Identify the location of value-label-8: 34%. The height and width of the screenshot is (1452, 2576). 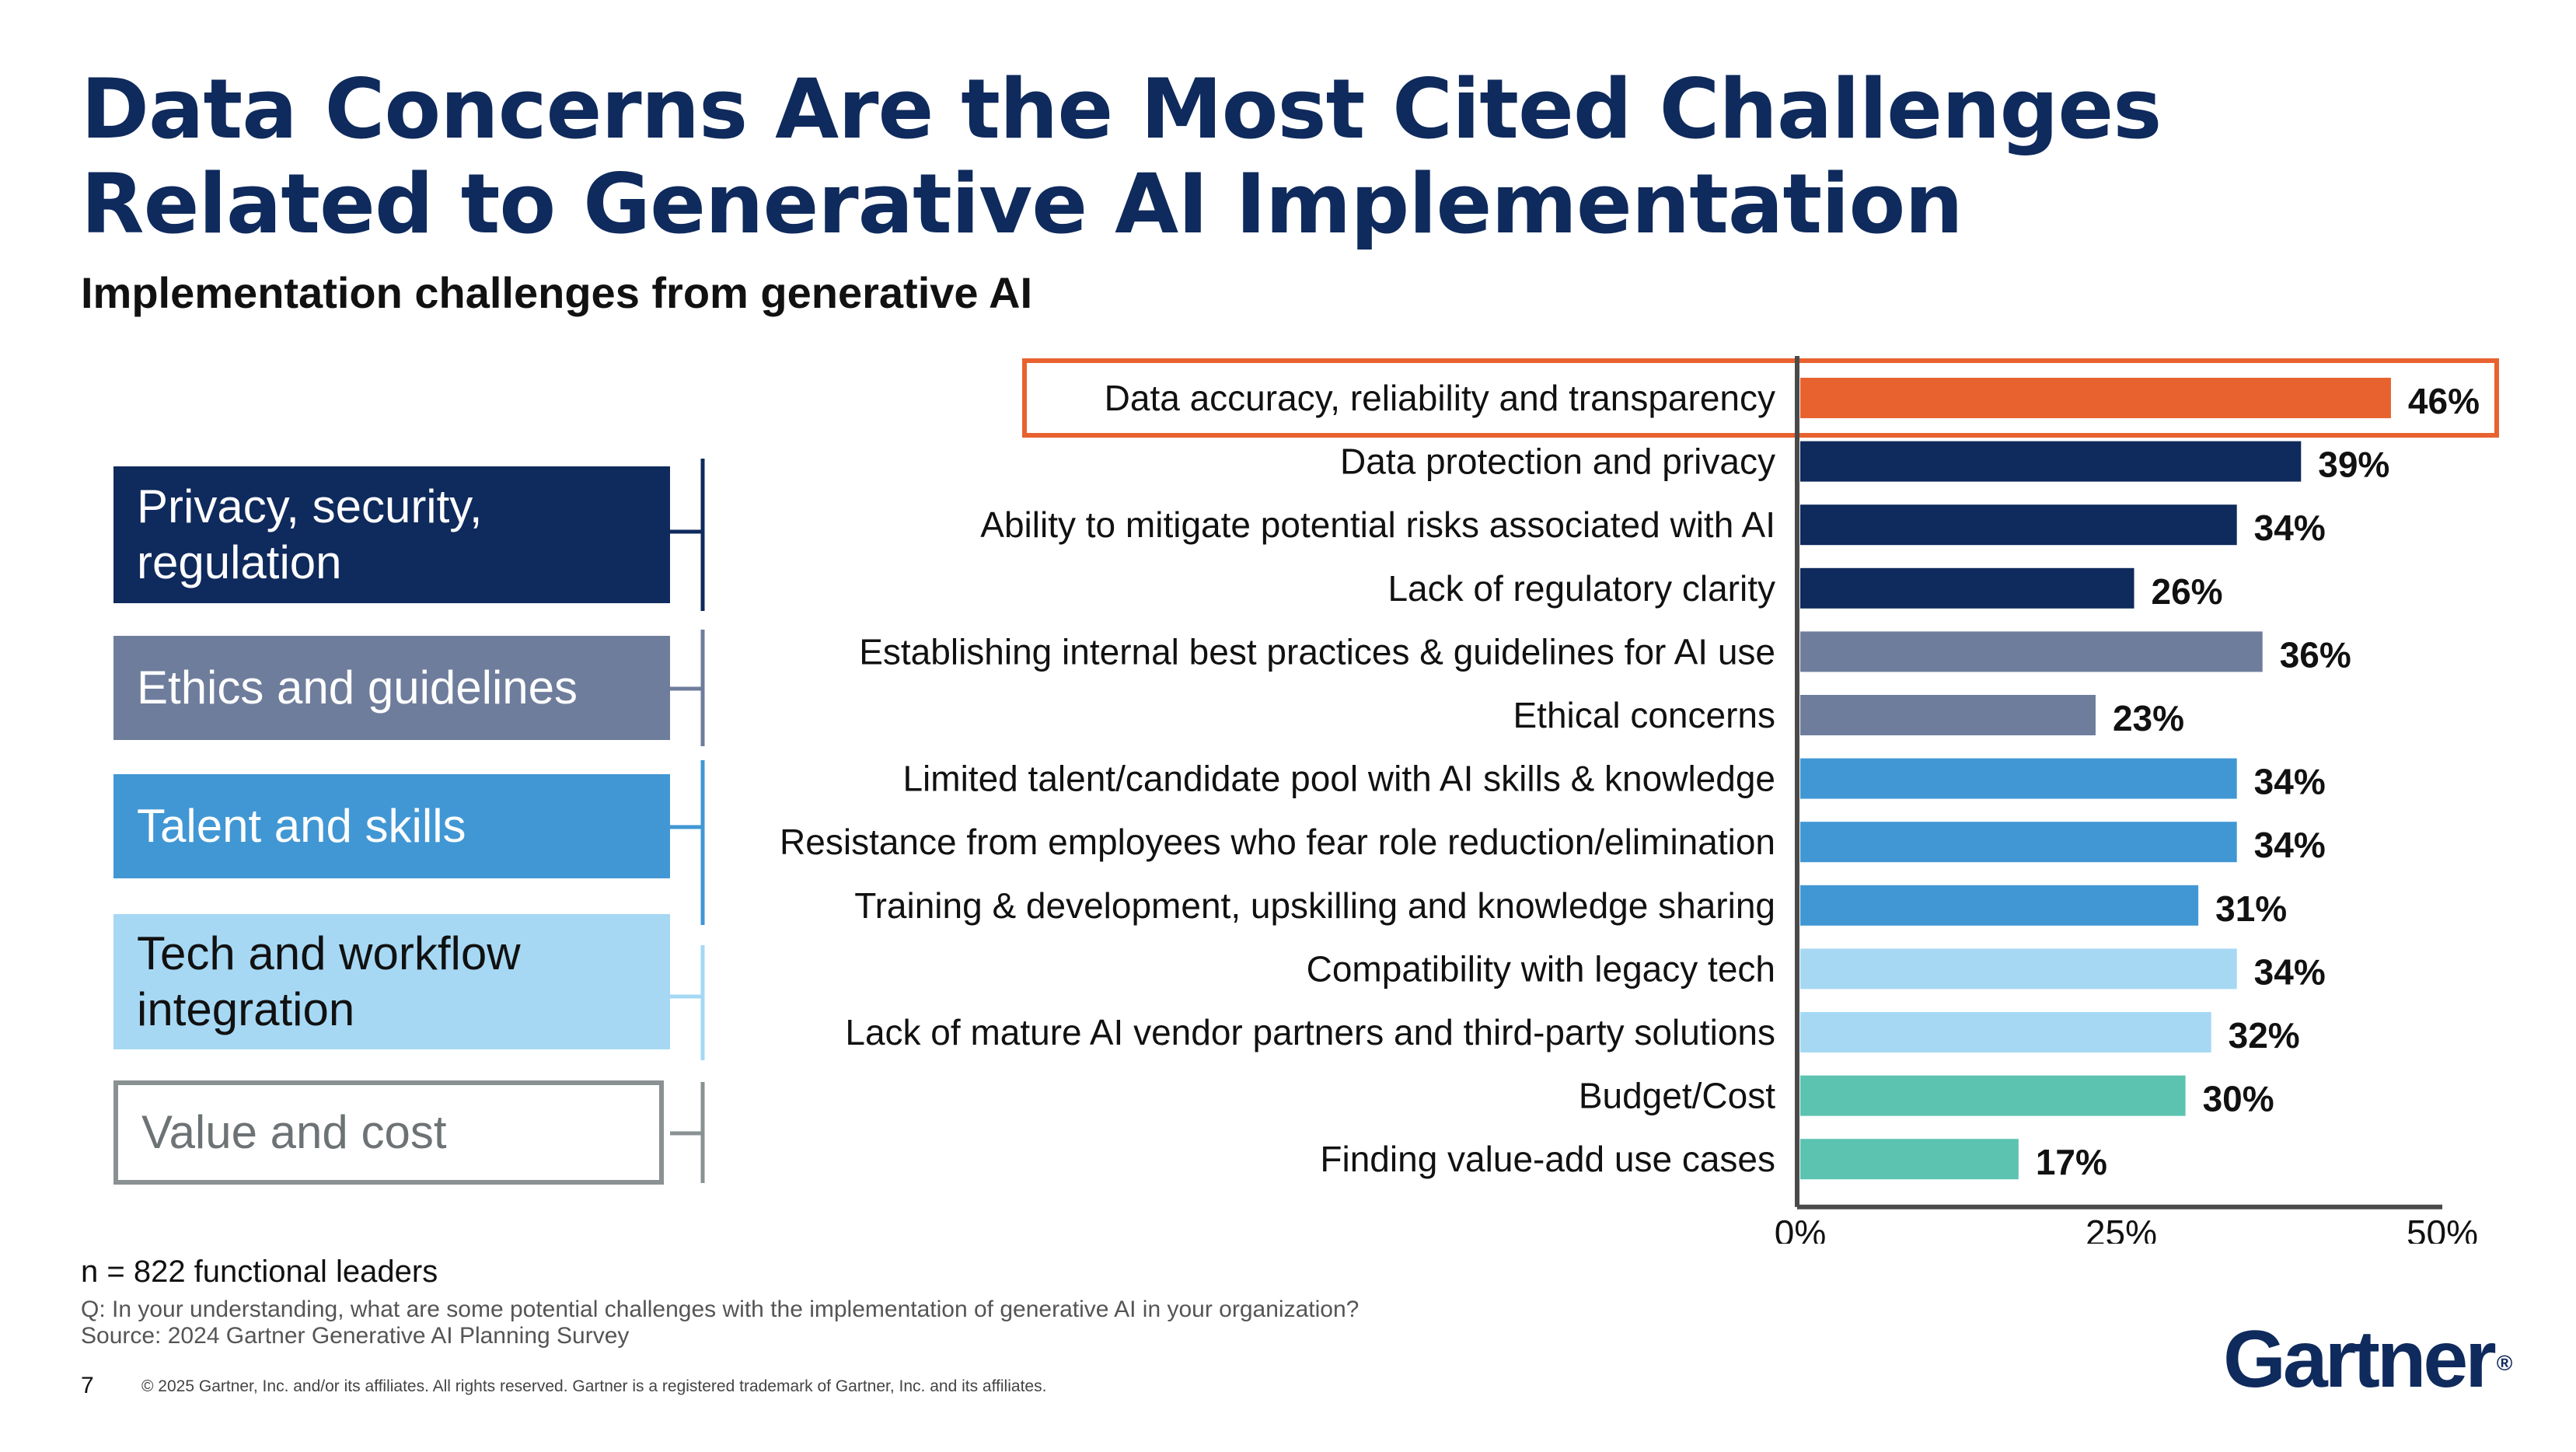
(2290, 845).